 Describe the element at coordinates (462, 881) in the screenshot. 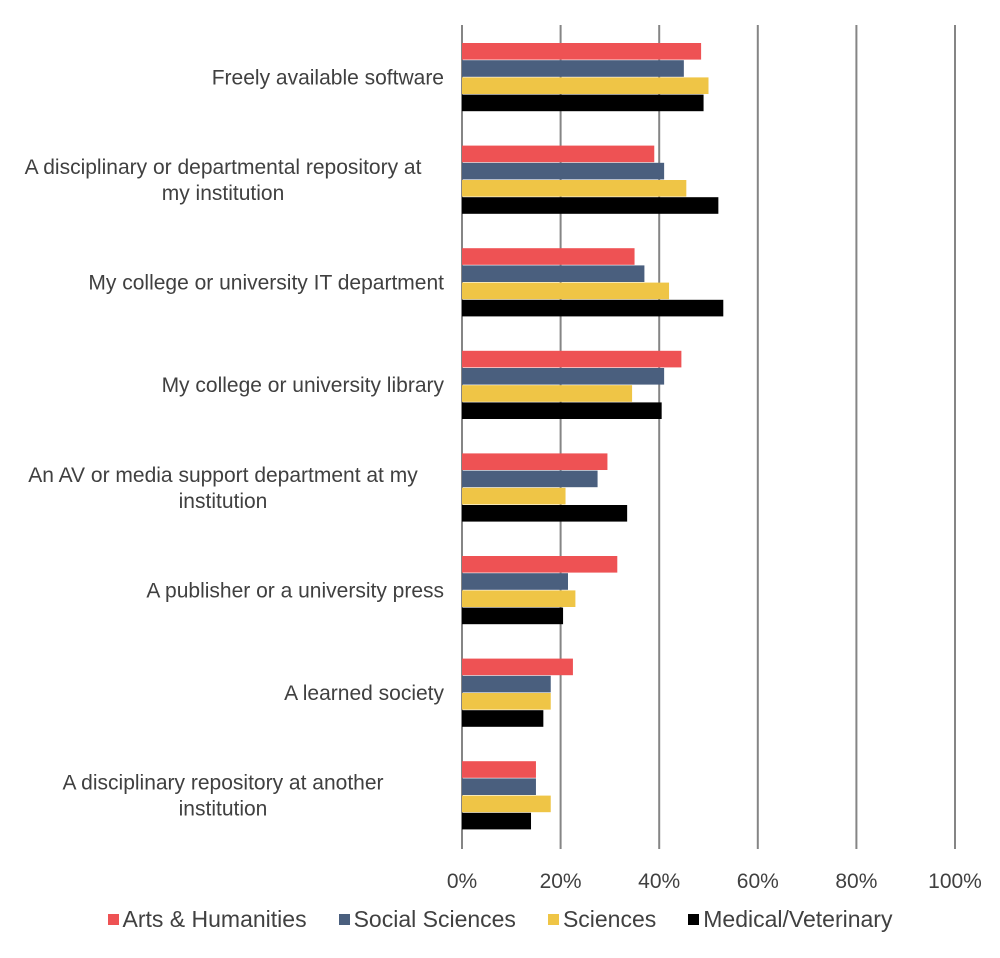

I see `x-tick-label: 0%` at that location.